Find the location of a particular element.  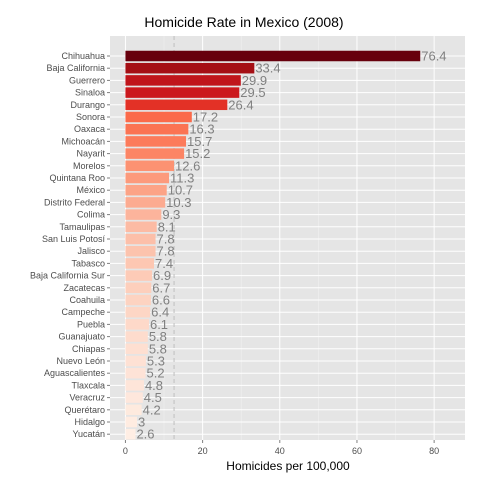

category-label: Colima is located at coordinates (91, 215).